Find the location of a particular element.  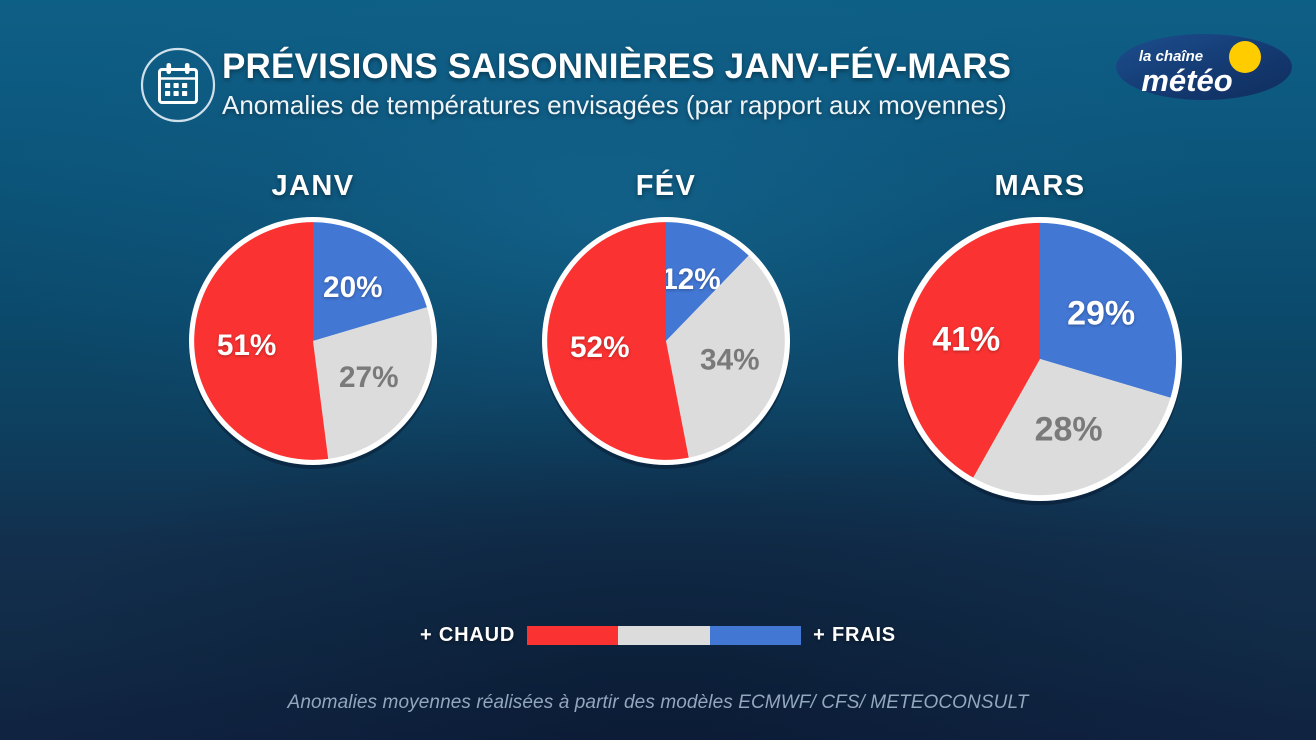

page-title: PRÉVISIONS SAISONNIÈRES JANV-FÉV-MARS is located at coordinates (617, 66).